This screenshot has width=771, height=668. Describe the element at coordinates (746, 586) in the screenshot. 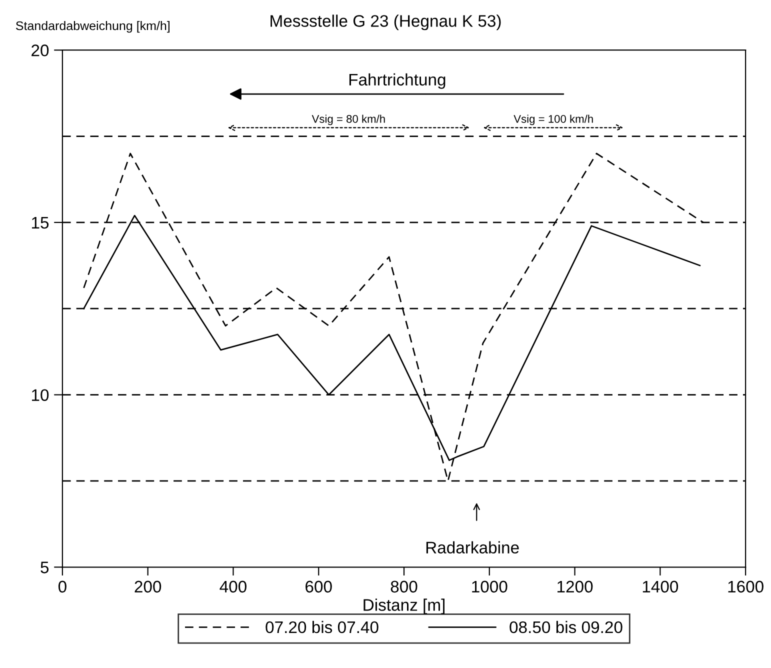

I see `x-tick-label: 1600` at that location.